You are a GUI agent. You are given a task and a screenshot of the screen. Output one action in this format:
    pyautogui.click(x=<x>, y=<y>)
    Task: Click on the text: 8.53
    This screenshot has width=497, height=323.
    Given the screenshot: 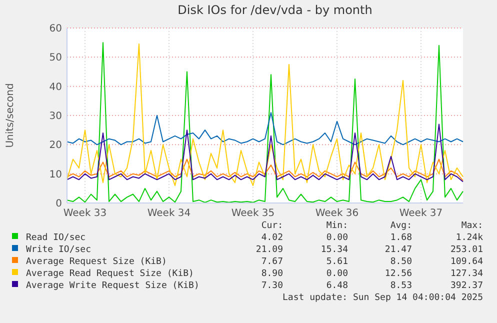 What is the action you would take?
    pyautogui.click(x=401, y=286)
    